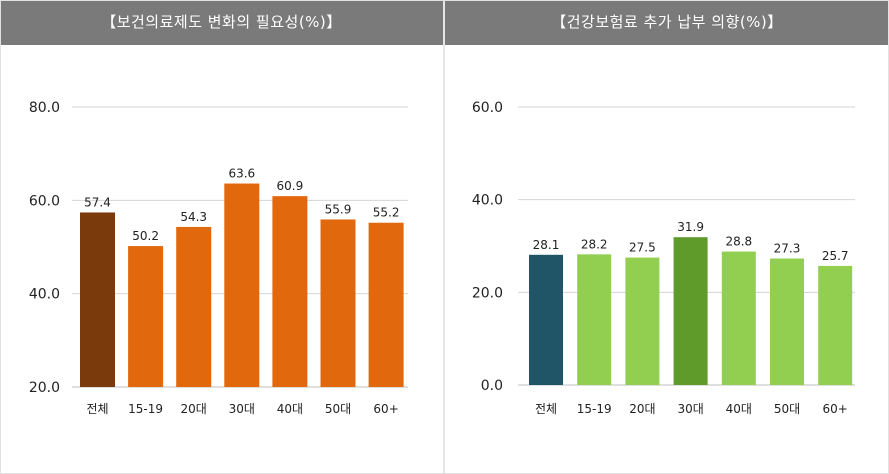 The height and width of the screenshot is (474, 889). I want to click on data-label: 27.5, so click(642, 248).